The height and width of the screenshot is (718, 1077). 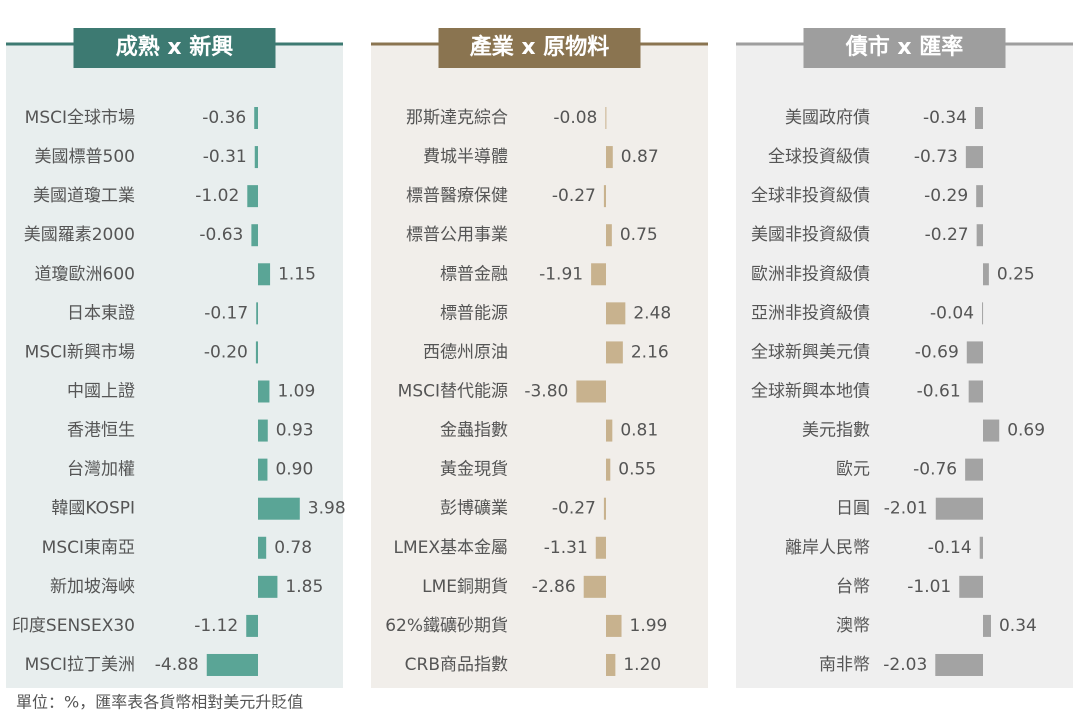 What do you see at coordinates (474, 313) in the screenshot?
I see `category-label: 標普能源` at bounding box center [474, 313].